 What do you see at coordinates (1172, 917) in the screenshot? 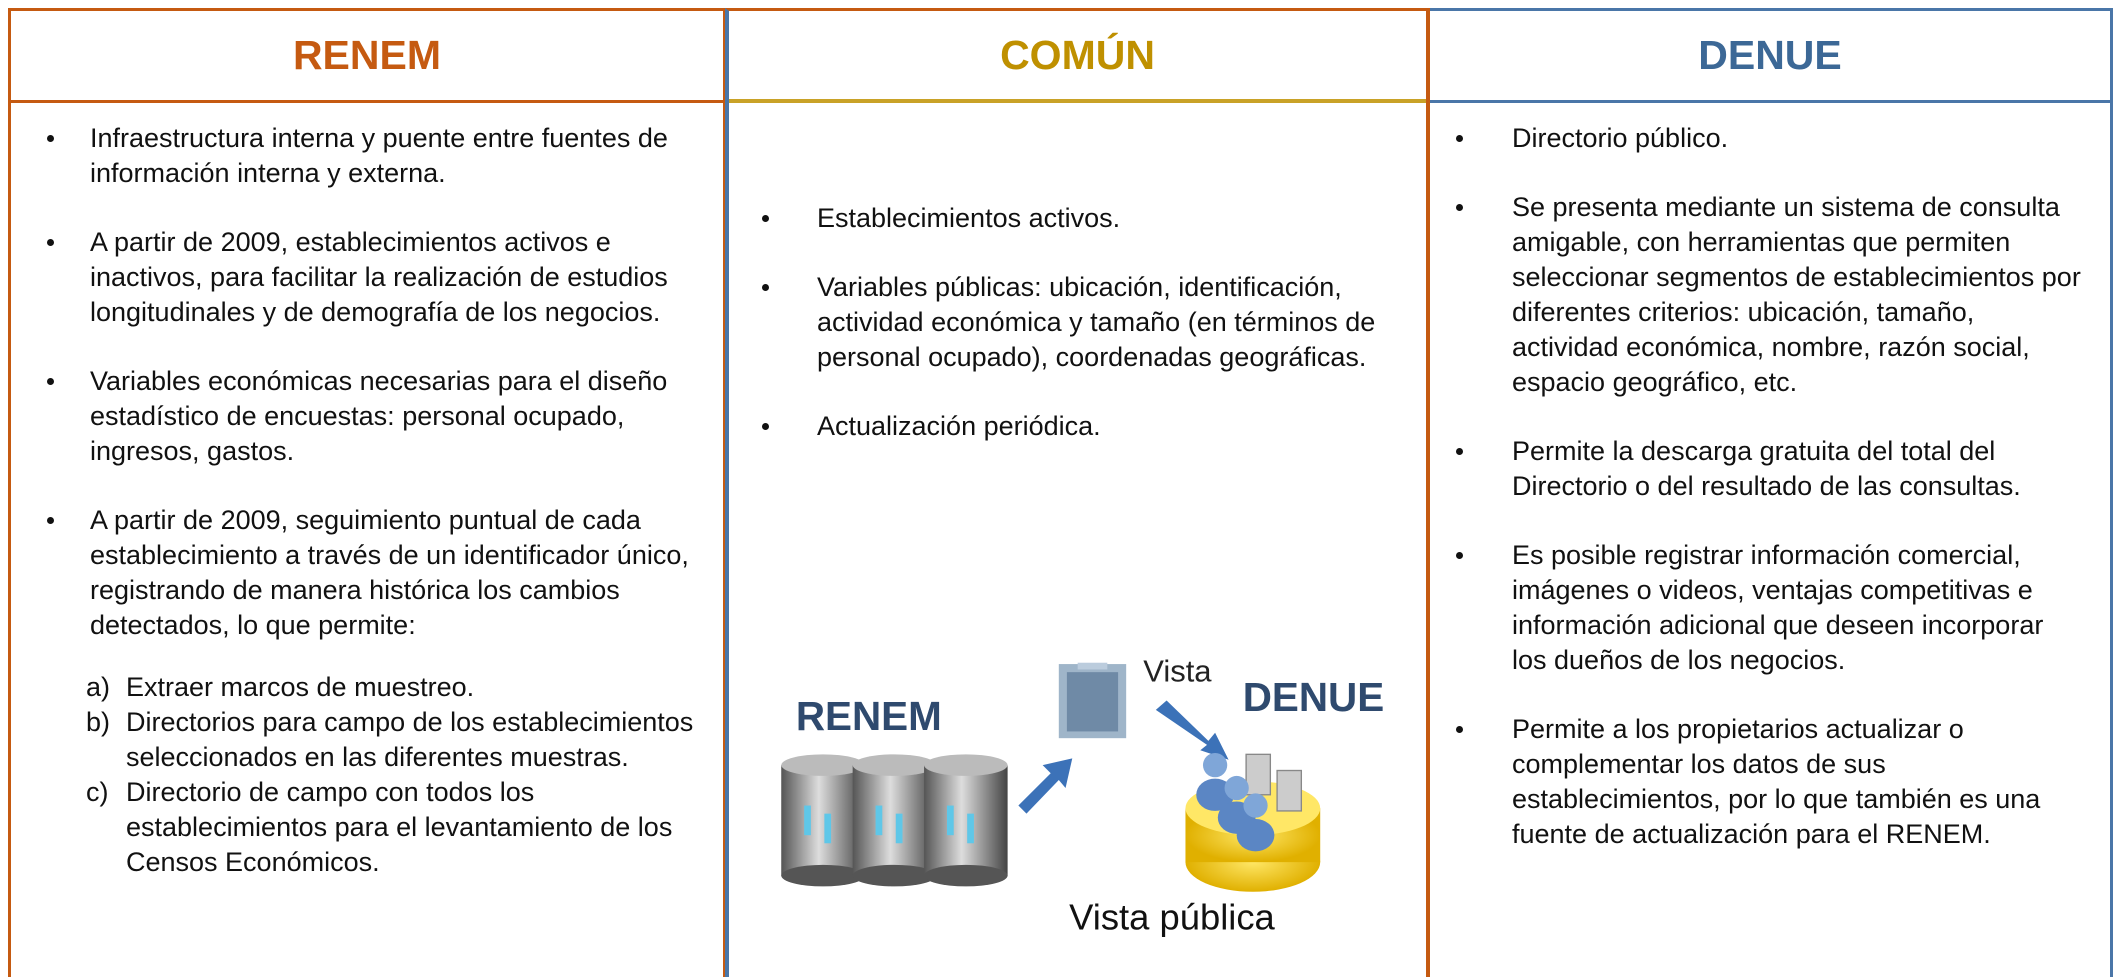
I see `caption: Vista pública` at bounding box center [1172, 917].